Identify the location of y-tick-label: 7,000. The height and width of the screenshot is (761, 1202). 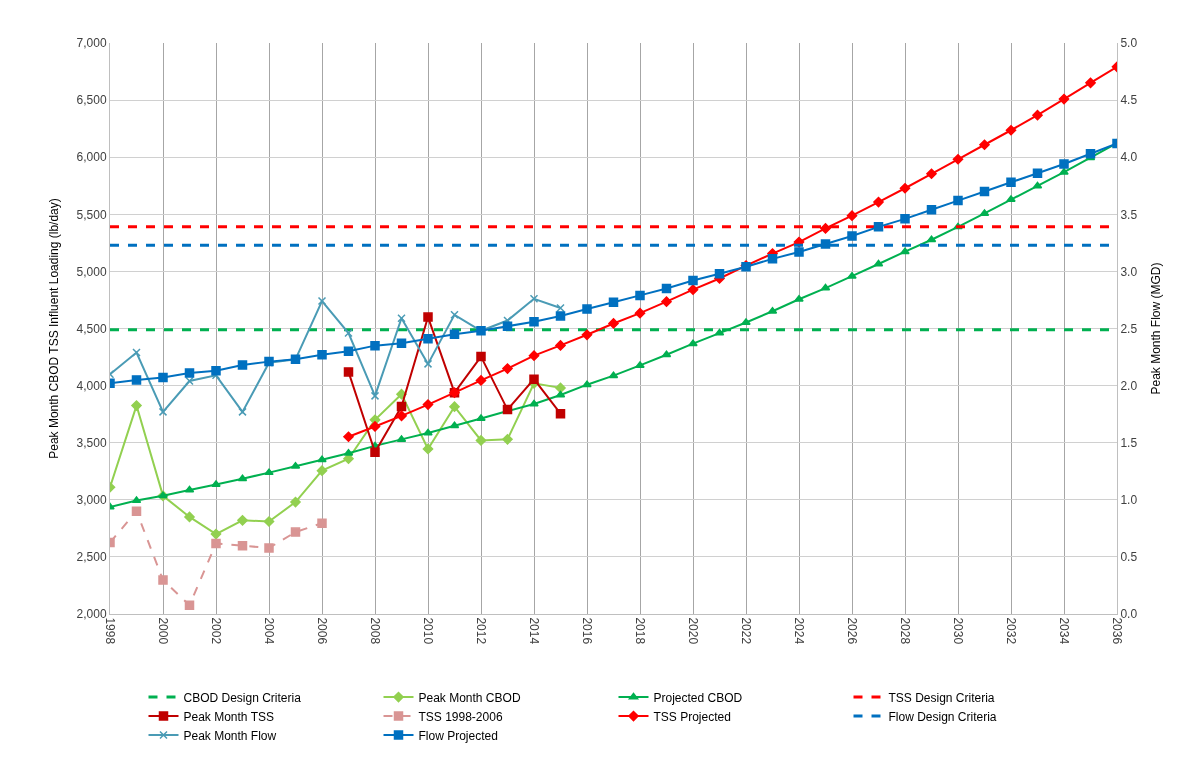
(91, 43).